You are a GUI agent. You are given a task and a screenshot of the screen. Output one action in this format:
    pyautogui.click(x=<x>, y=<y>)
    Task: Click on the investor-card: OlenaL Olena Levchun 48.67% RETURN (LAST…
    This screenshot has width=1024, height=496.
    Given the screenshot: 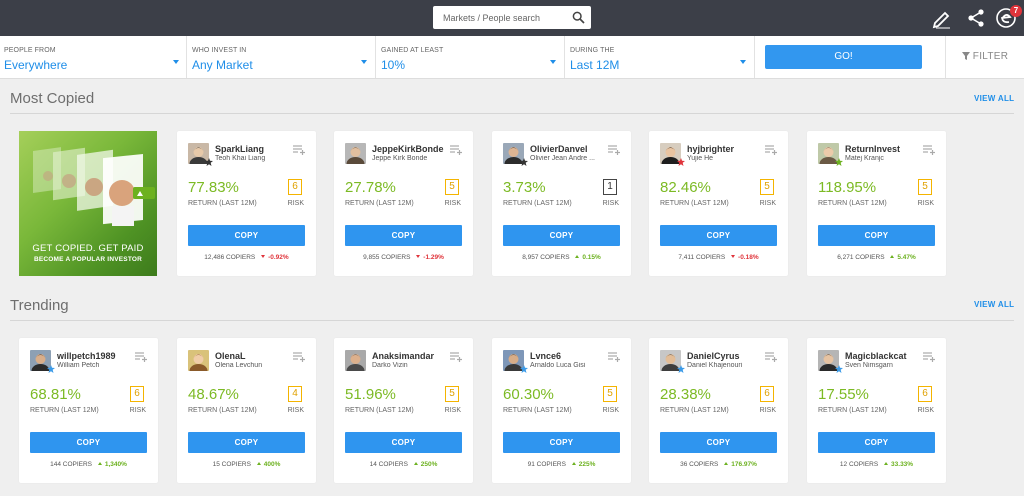 What is the action you would take?
    pyautogui.click(x=246, y=410)
    